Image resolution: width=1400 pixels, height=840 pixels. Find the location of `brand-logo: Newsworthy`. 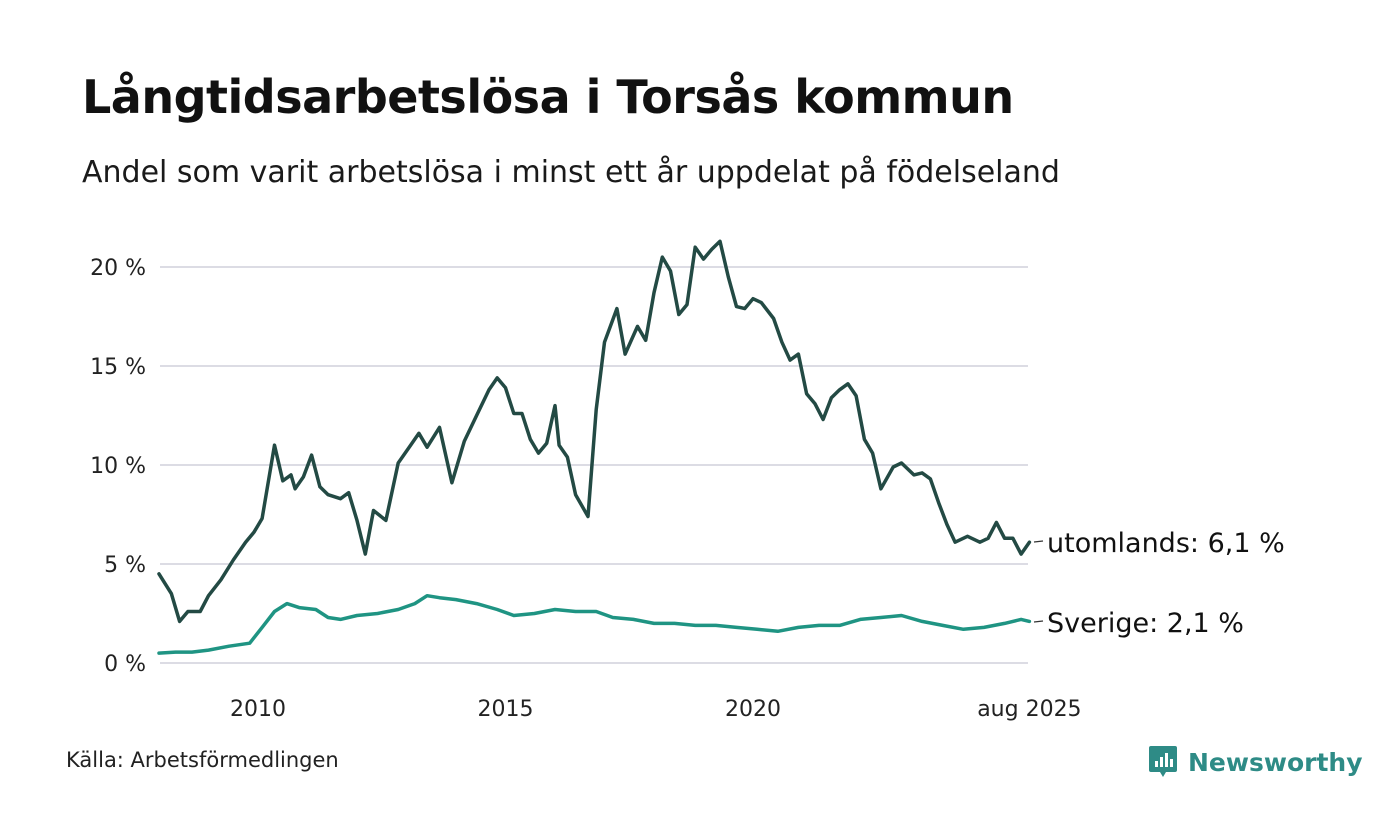

brand-logo: Newsworthy is located at coordinates (1255, 762).